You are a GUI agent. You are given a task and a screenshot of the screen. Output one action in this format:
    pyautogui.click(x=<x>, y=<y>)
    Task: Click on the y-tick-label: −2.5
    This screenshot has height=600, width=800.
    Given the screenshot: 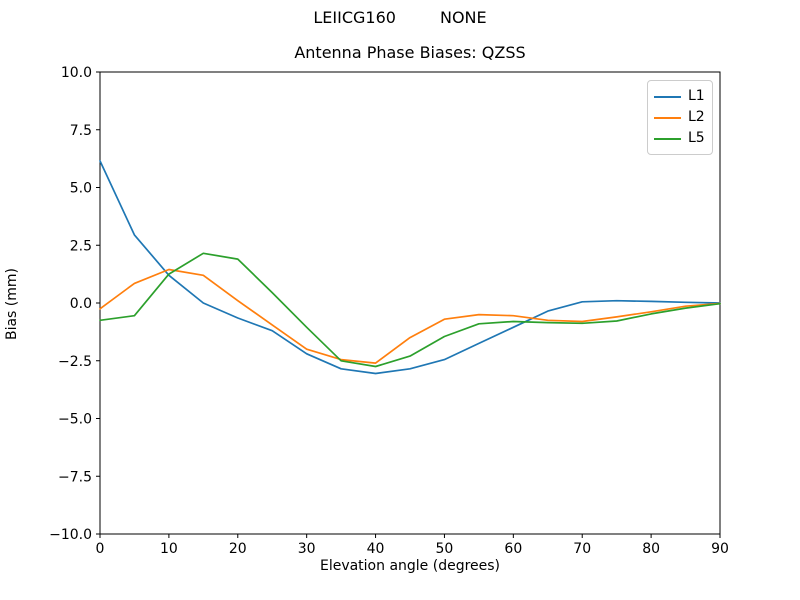 What is the action you would take?
    pyautogui.click(x=75, y=362)
    